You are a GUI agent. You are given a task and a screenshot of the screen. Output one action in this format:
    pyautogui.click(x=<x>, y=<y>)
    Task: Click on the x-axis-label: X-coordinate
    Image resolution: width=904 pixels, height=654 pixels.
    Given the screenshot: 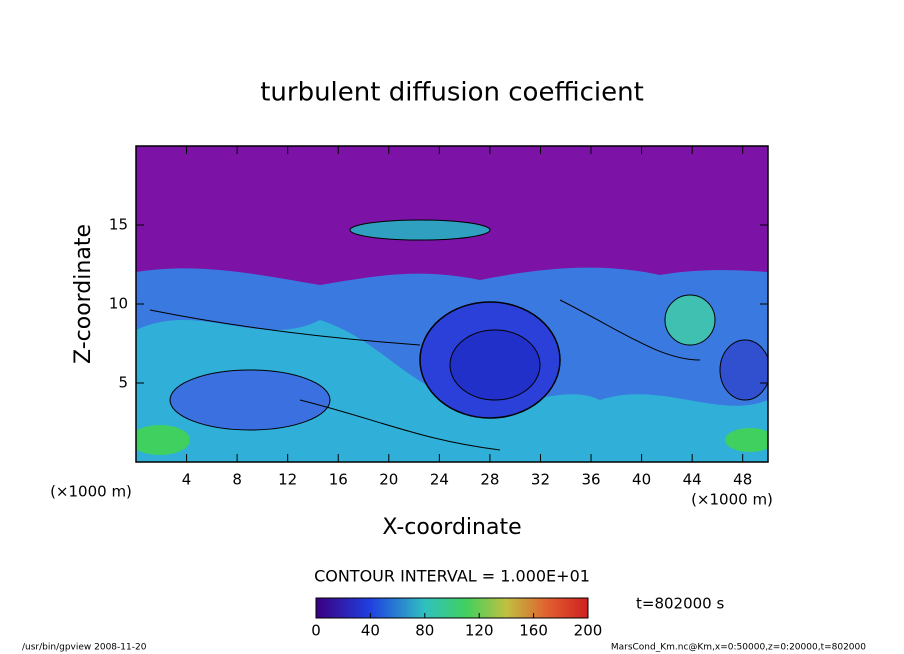 What is the action you would take?
    pyautogui.click(x=451, y=527)
    